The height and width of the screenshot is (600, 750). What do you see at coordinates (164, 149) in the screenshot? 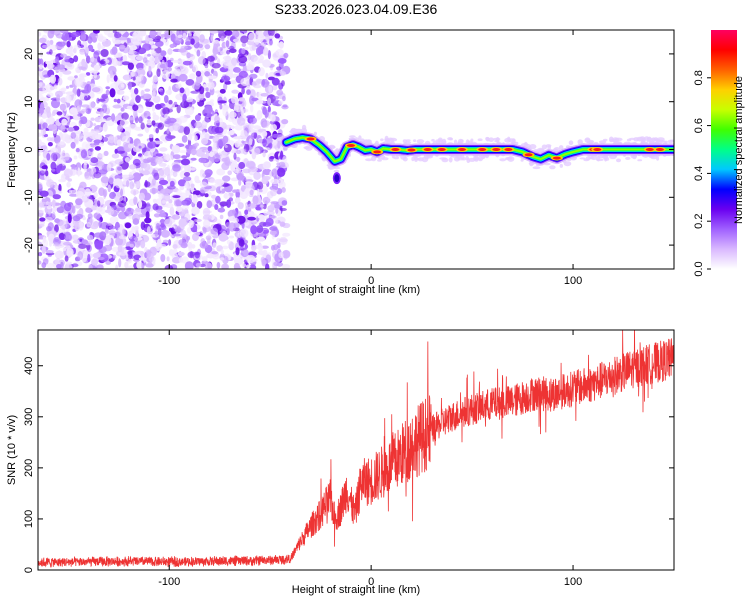
I see `noise-region` at bounding box center [164, 149].